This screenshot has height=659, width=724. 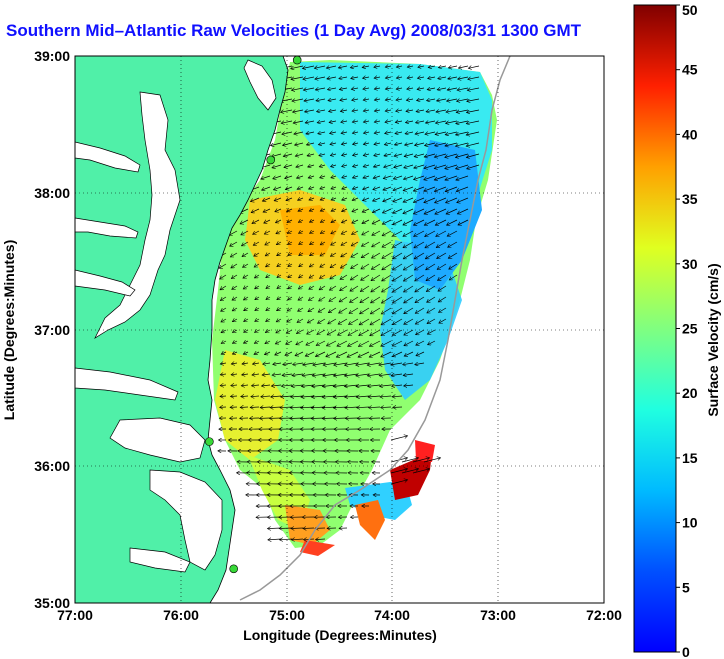 I want to click on colorbar-tick-label: 20, so click(x=690, y=393).